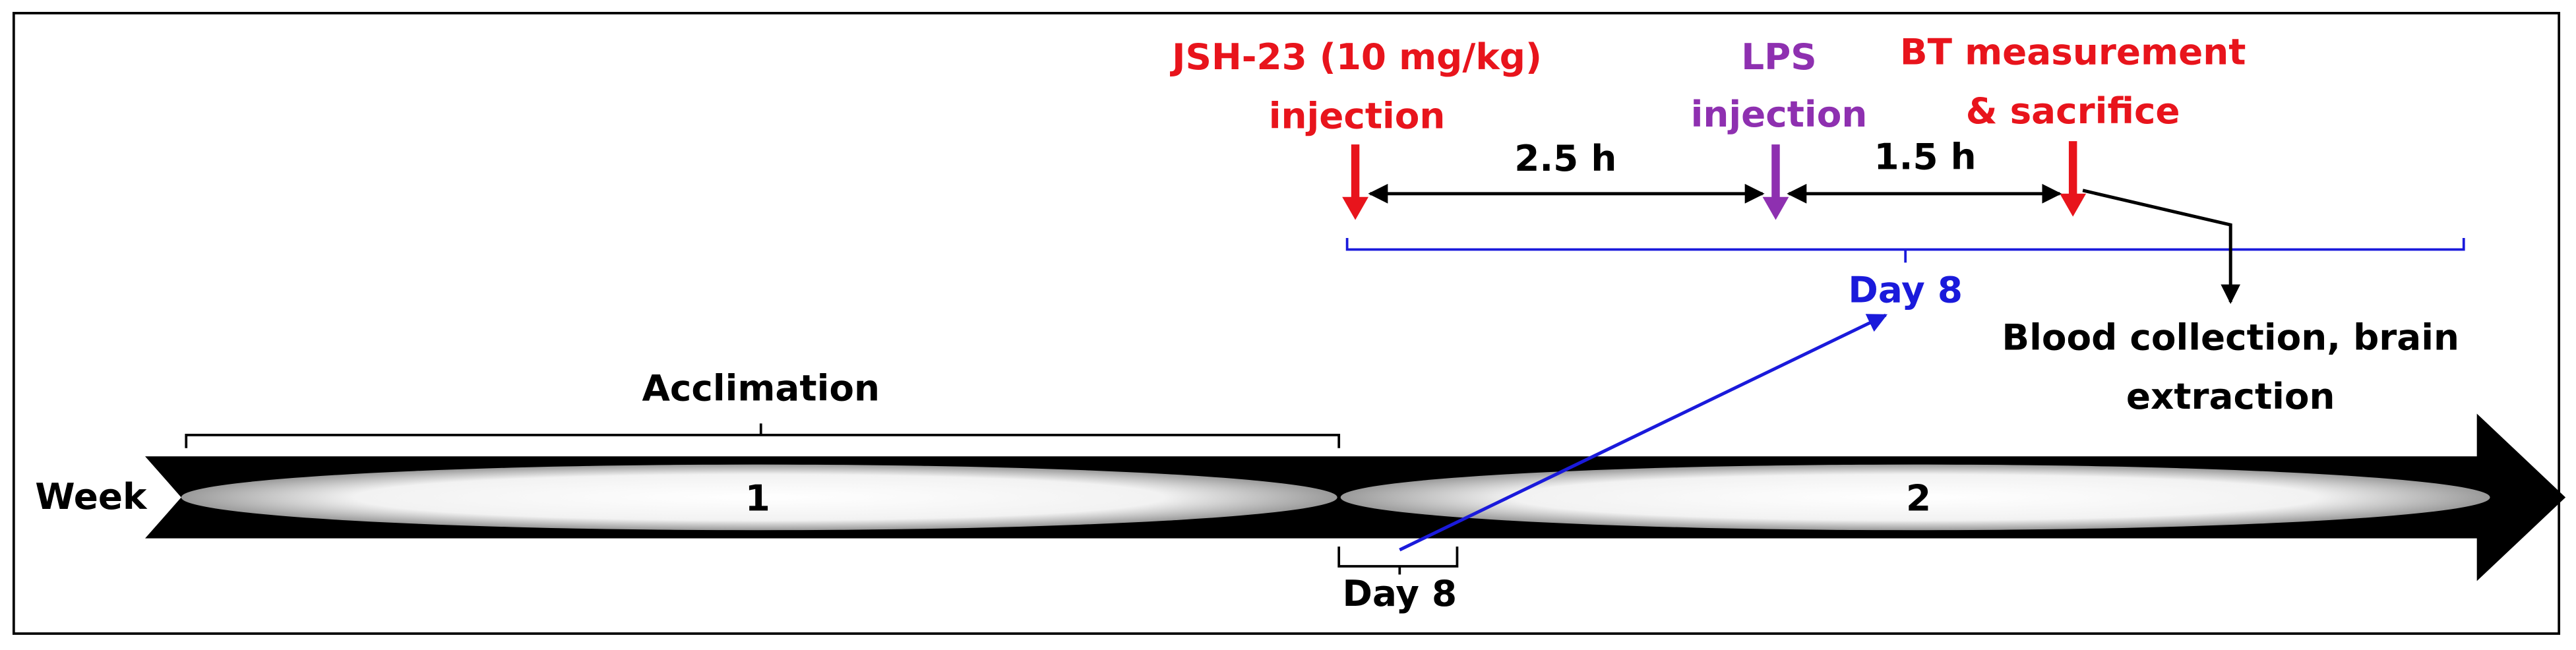 Image resolution: width=2576 pixels, height=650 pixels. Describe the element at coordinates (2161, 247) in the screenshot. I see `outcome-arrow` at that location.